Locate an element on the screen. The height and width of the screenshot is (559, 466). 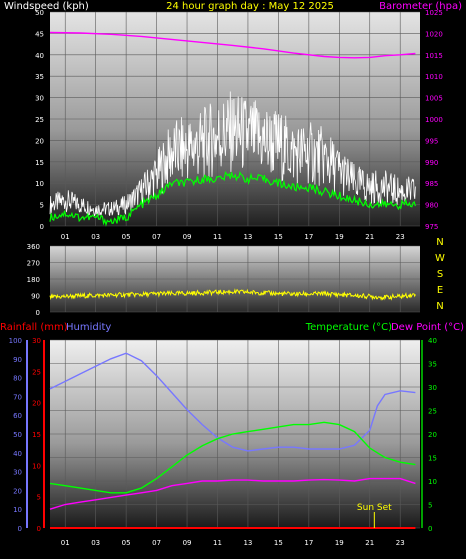
wind-x-tick-label: 21 is located at coordinates (369, 237).